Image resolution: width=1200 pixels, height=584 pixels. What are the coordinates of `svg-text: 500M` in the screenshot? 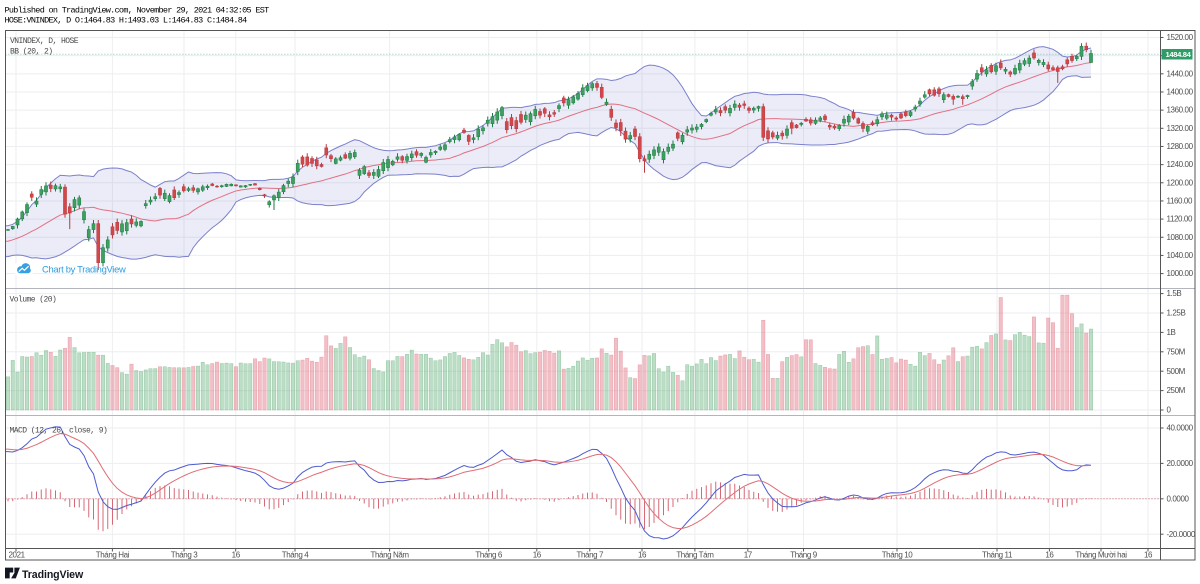 It's located at (1176, 371).